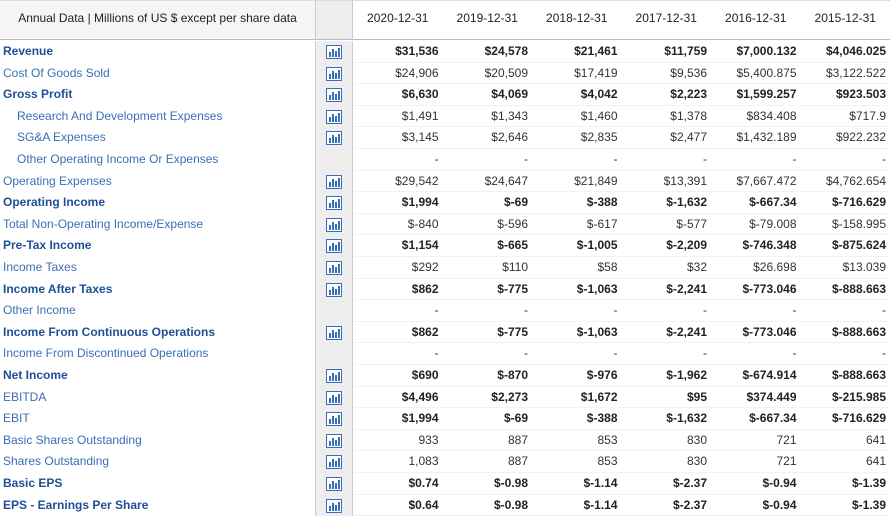  Describe the element at coordinates (487, 20) in the screenshot. I see `column-header: 2019-12-31` at that location.